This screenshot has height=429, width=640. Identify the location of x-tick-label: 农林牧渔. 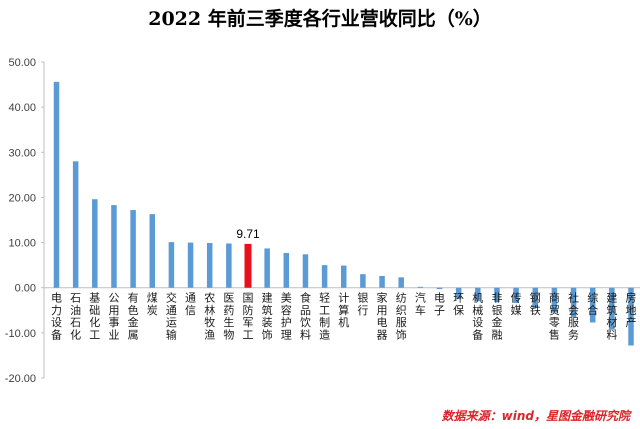
(209, 316).